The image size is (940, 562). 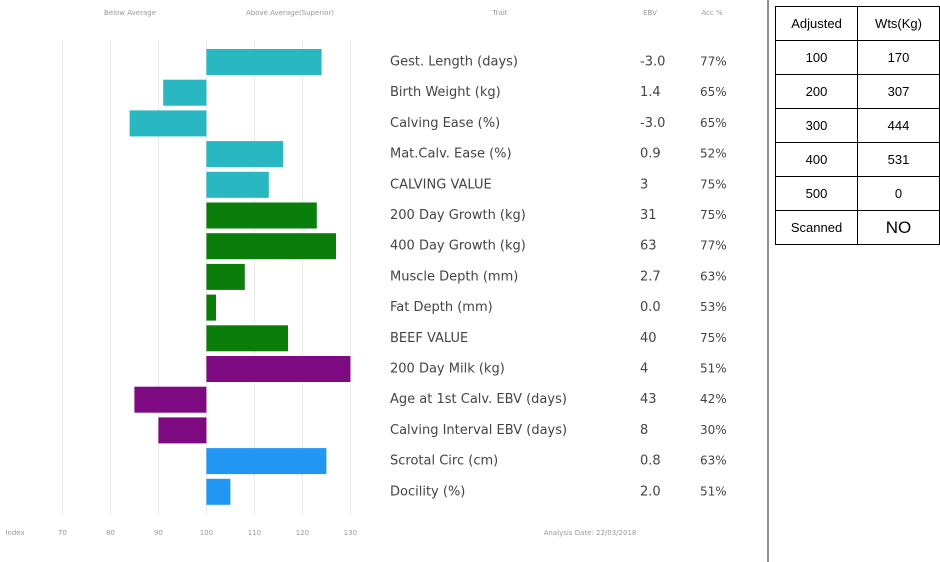 I want to click on table-cell: 444, so click(x=898, y=125).